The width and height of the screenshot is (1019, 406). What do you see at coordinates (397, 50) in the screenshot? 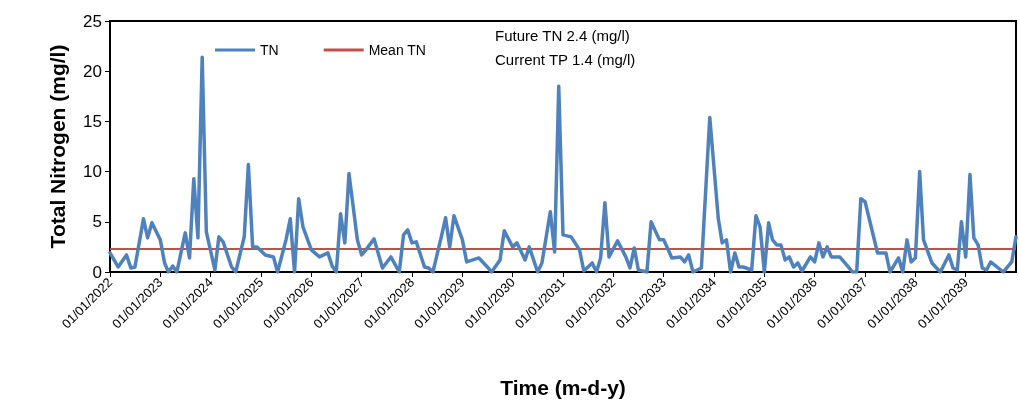
I see `legend-label: Mean TN` at bounding box center [397, 50].